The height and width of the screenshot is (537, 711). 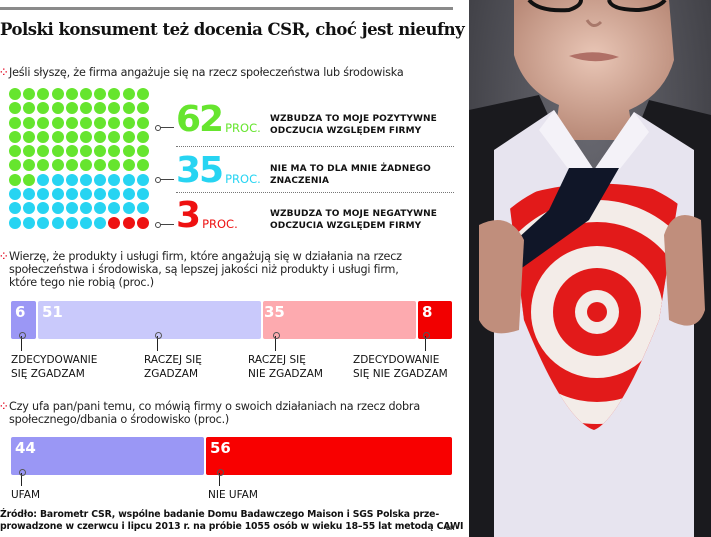 I want to click on bar-trust: 44, so click(x=107, y=456).